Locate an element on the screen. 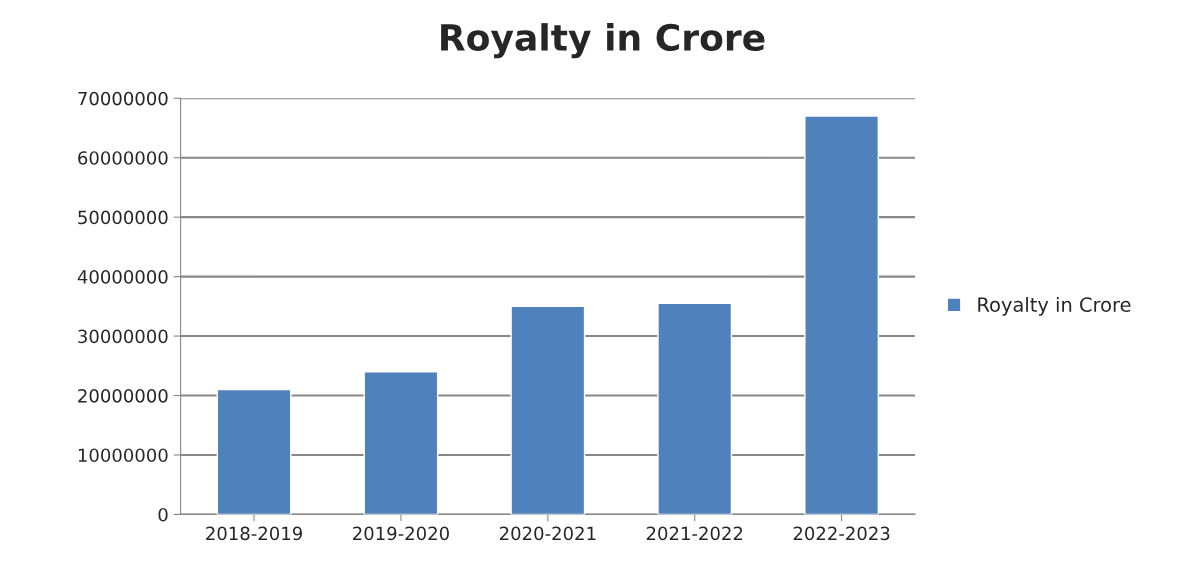 Image resolution: width=1204 pixels, height=578 pixels. chart-title: Royalty in Crore is located at coordinates (603, 41).